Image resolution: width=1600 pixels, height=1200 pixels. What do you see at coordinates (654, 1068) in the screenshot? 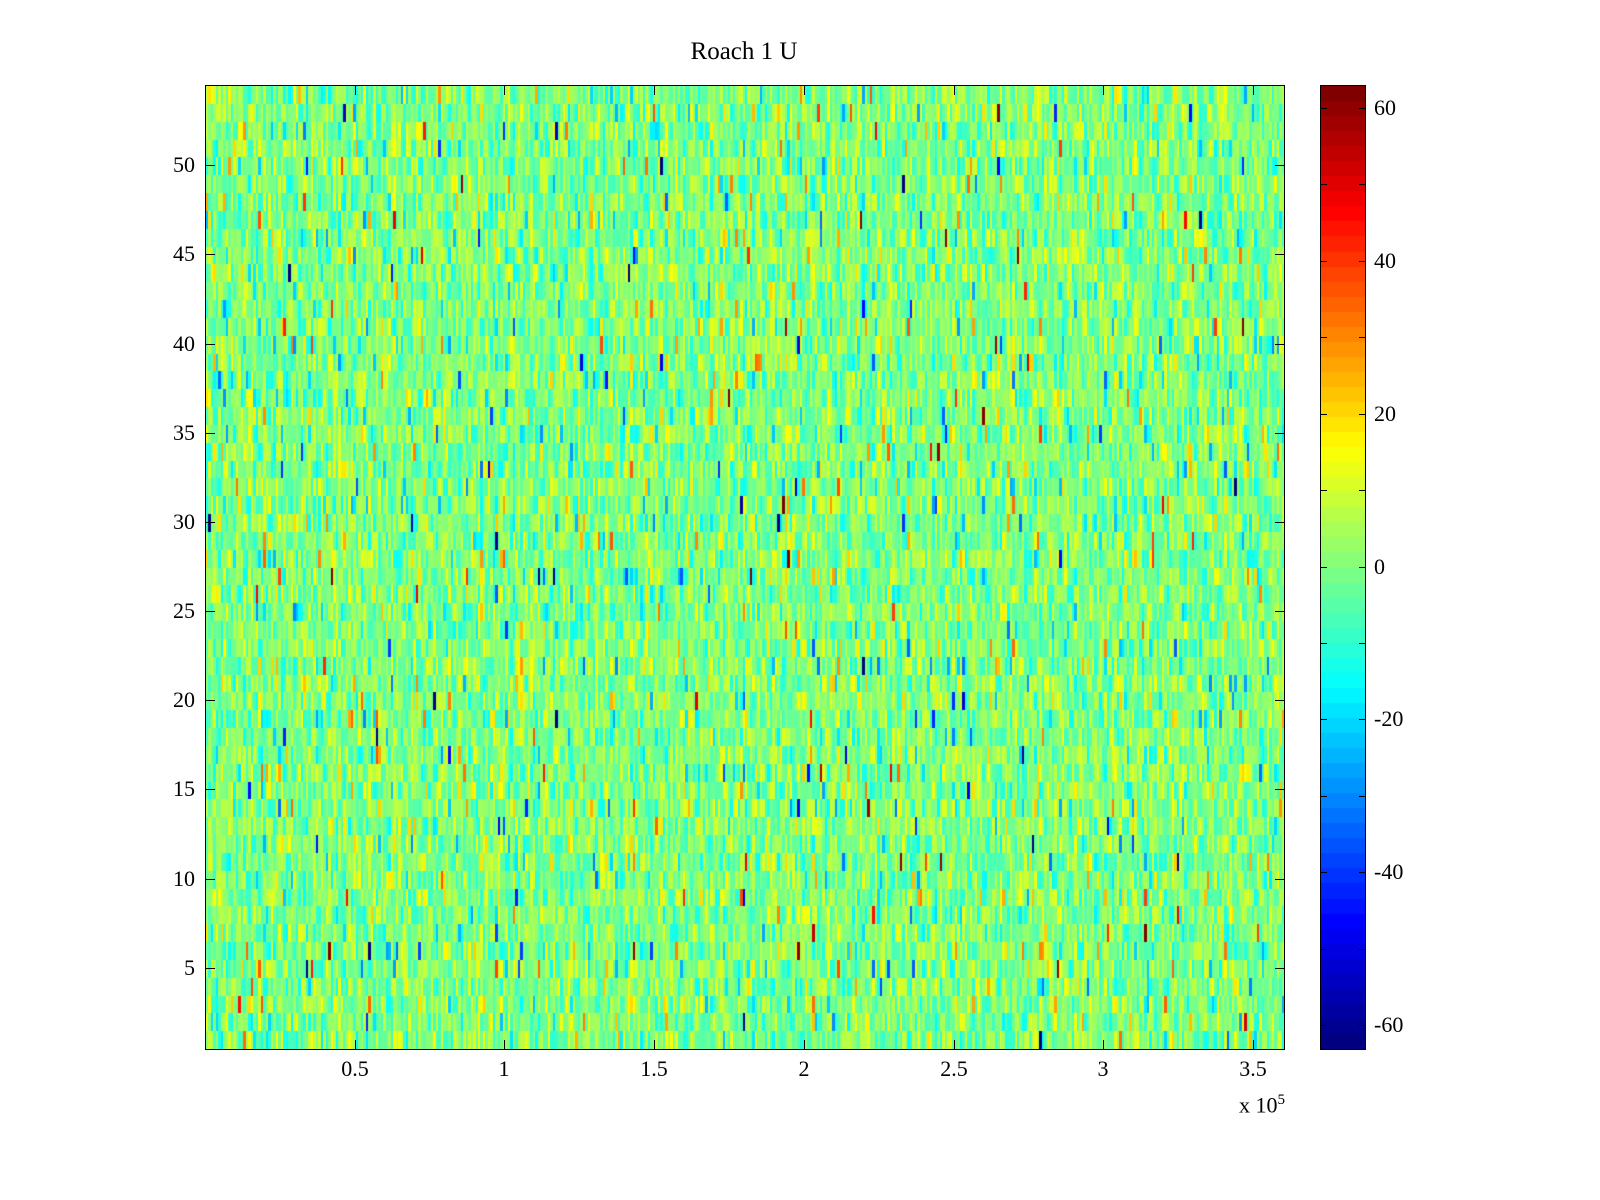
I see `x-tick-label: 1.5` at bounding box center [654, 1068].